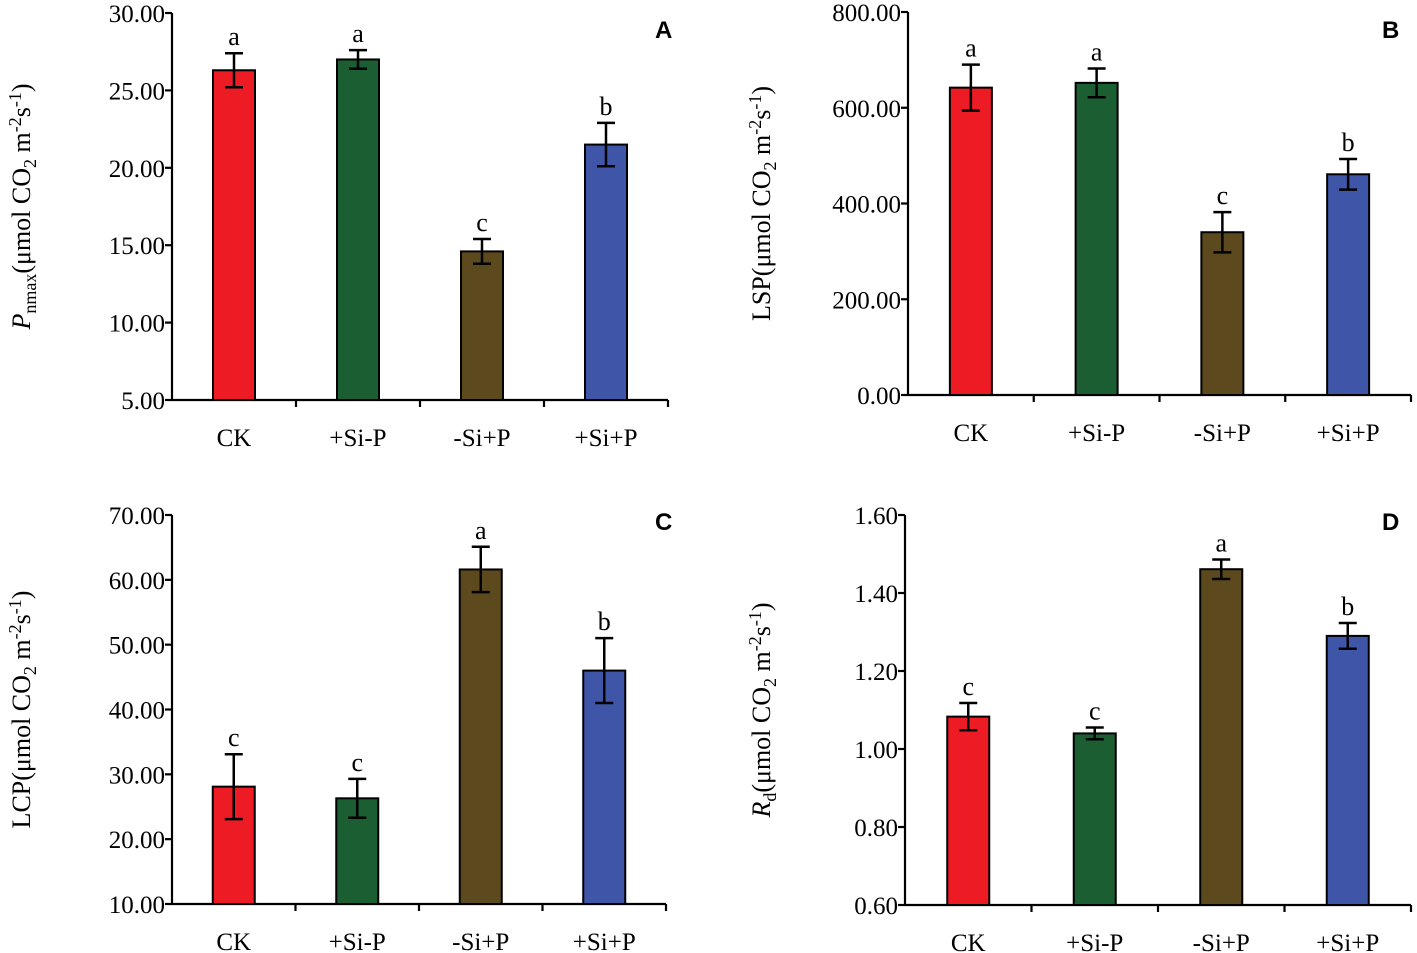  Describe the element at coordinates (137, 581) in the screenshot. I see `y-tick-label: 60.00` at that location.